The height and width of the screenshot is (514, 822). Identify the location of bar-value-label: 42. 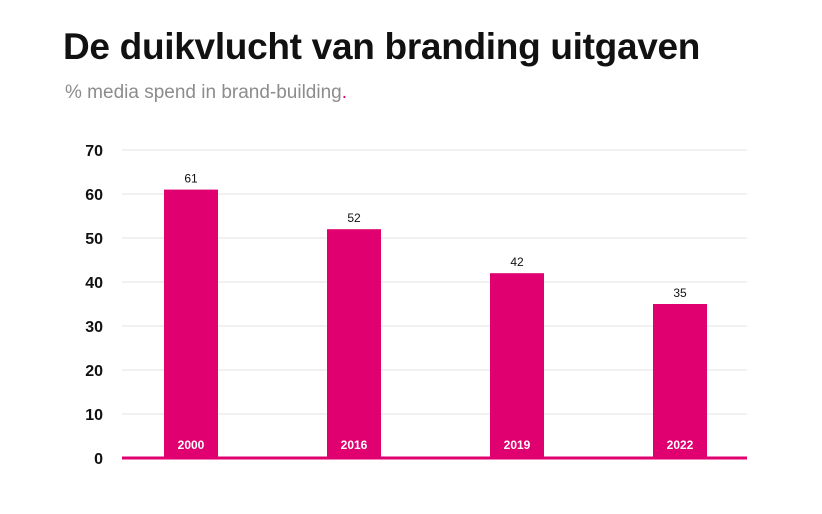
(517, 262).